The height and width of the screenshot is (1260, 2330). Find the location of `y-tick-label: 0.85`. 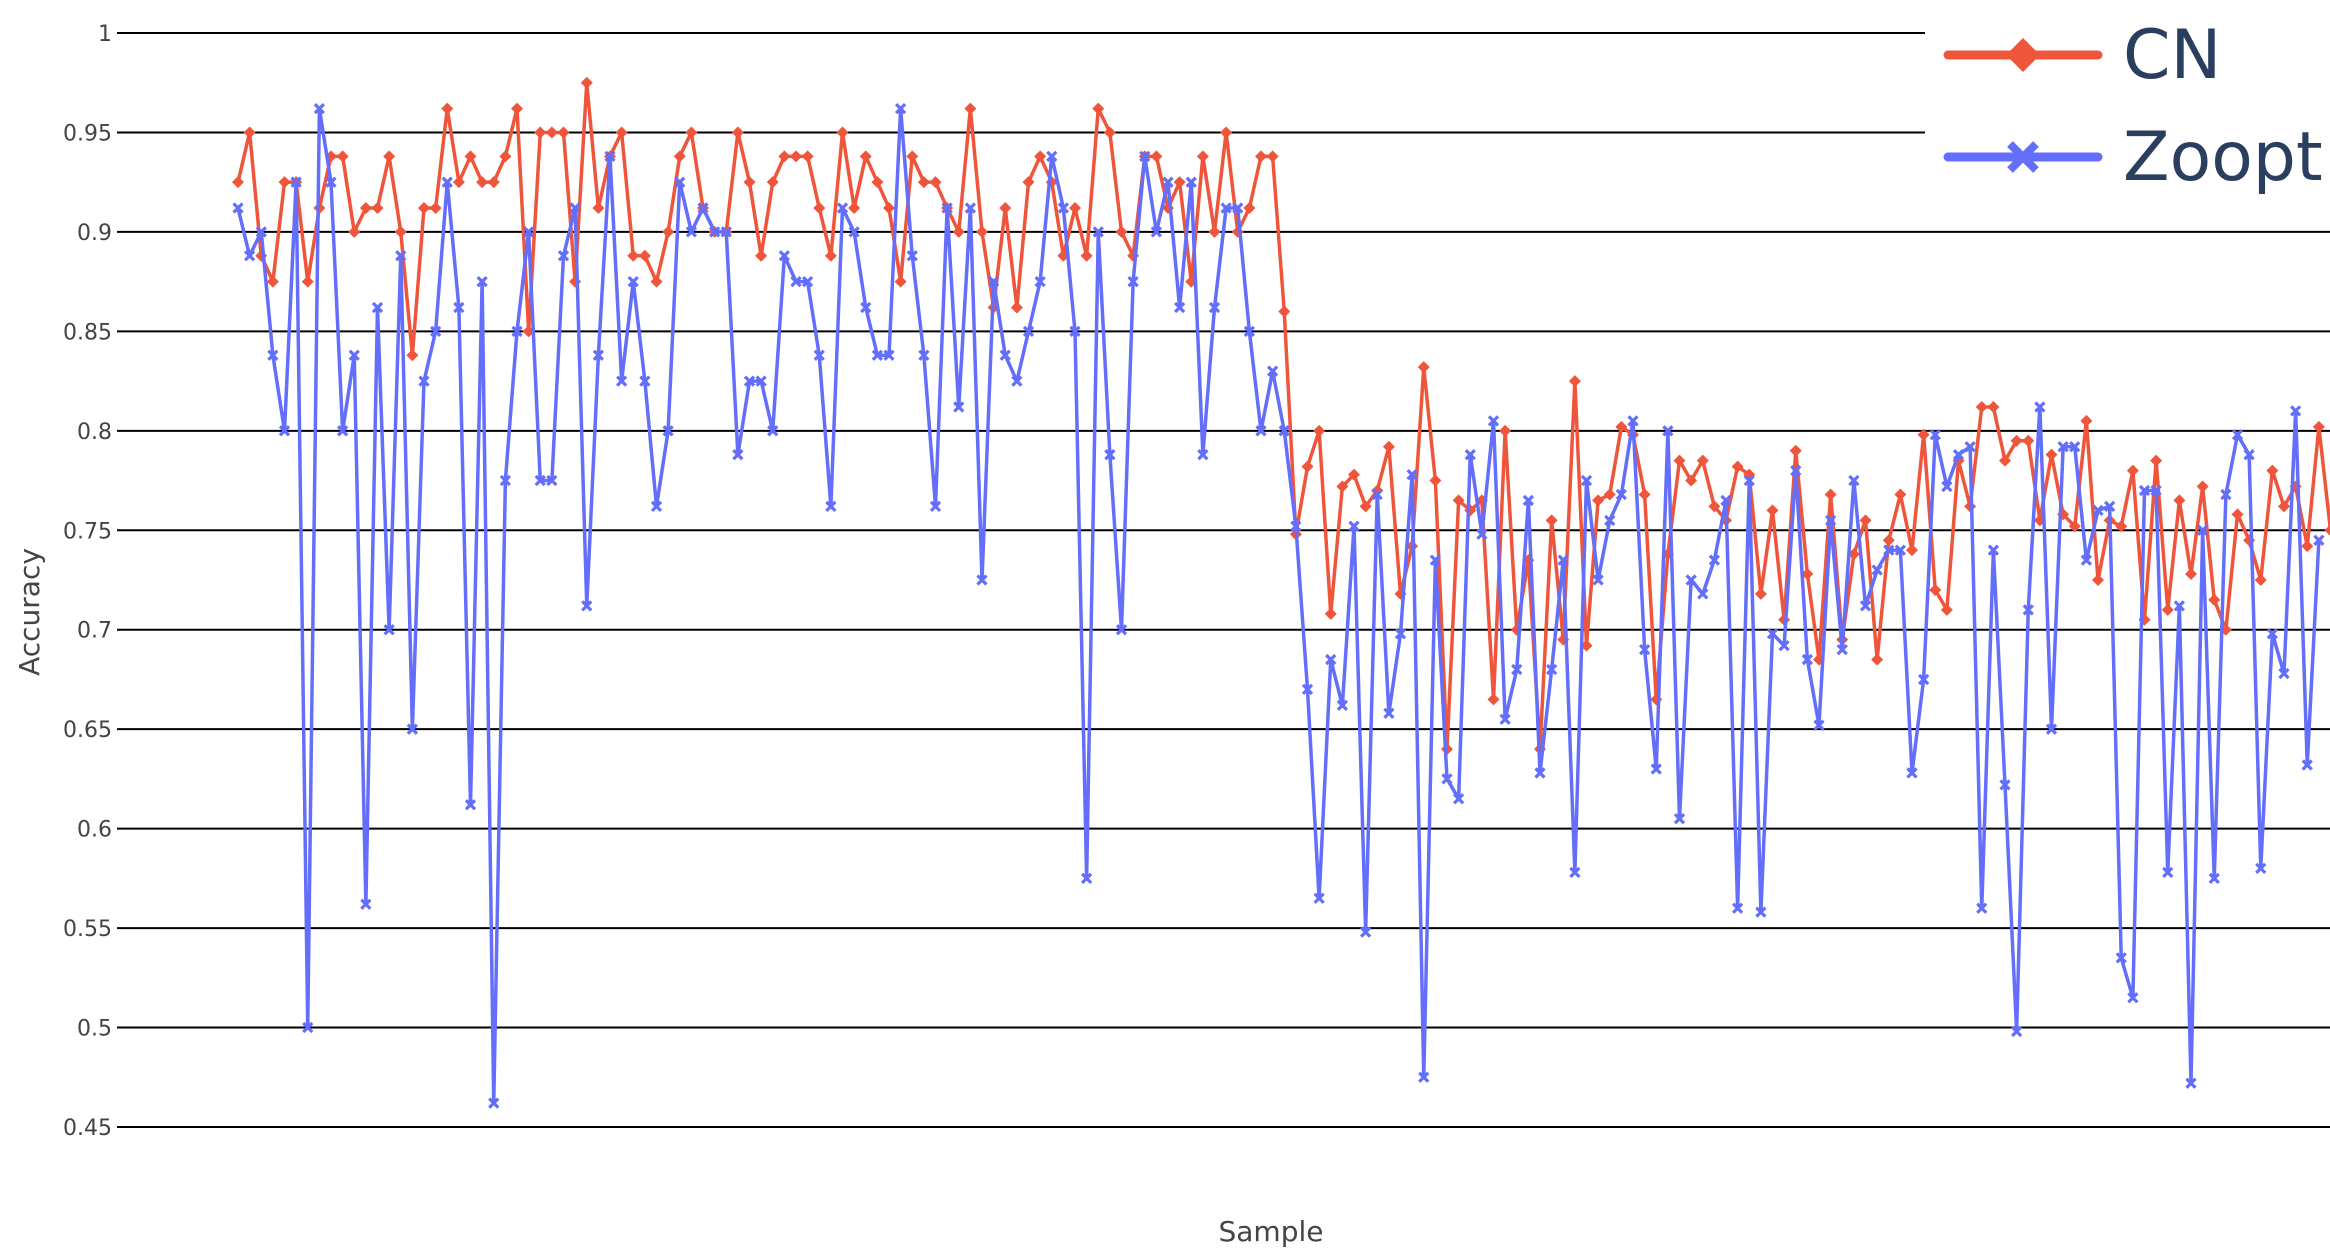

y-tick-label: 0.85 is located at coordinates (87, 332).